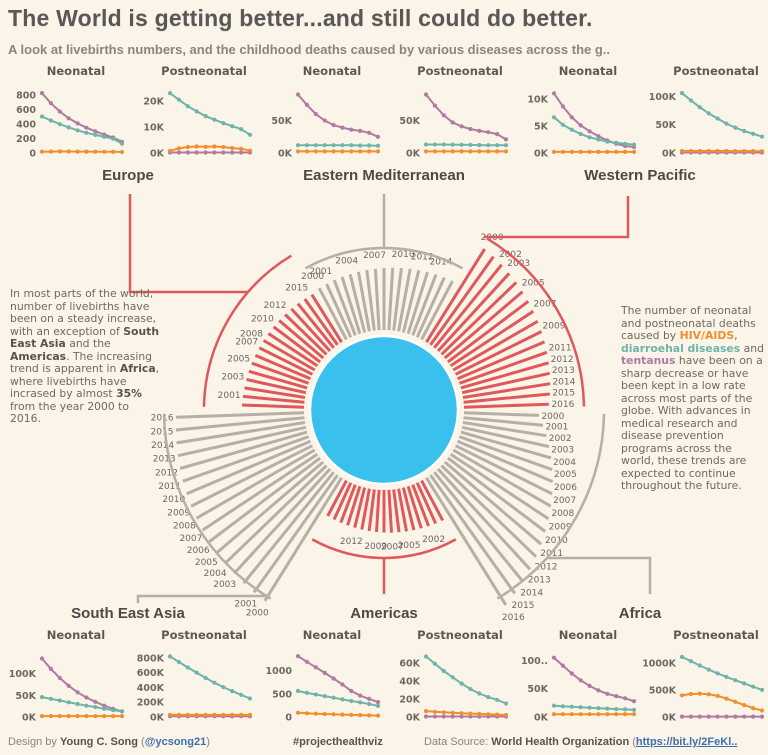 This screenshot has width=768, height=755. I want to click on source-link: https://bit.ly/2FeKl.., so click(686, 742).